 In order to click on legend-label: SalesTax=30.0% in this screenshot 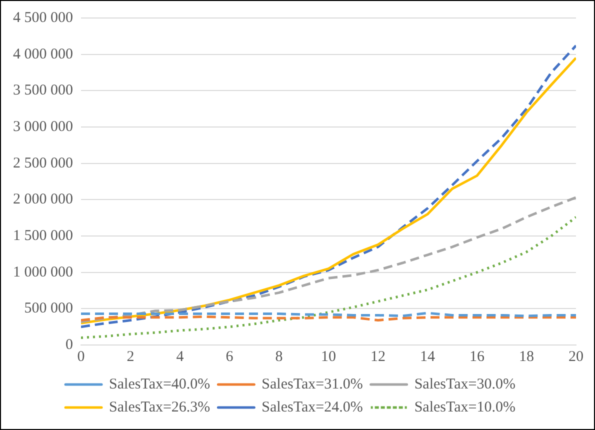, I will do `click(465, 384)`.